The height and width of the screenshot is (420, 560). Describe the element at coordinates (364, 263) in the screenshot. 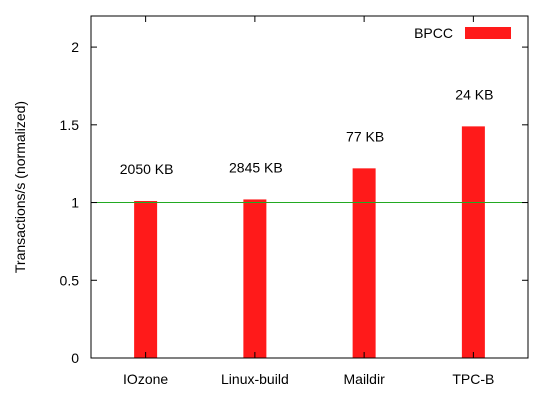

I see `bar-maildir` at that location.